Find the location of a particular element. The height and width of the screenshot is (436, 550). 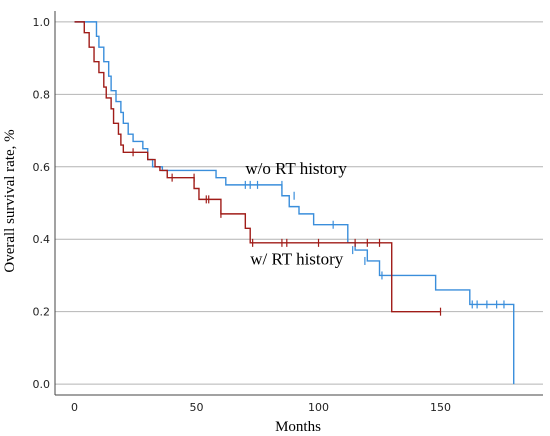

x-tick-label: 150 is located at coordinates (440, 407).